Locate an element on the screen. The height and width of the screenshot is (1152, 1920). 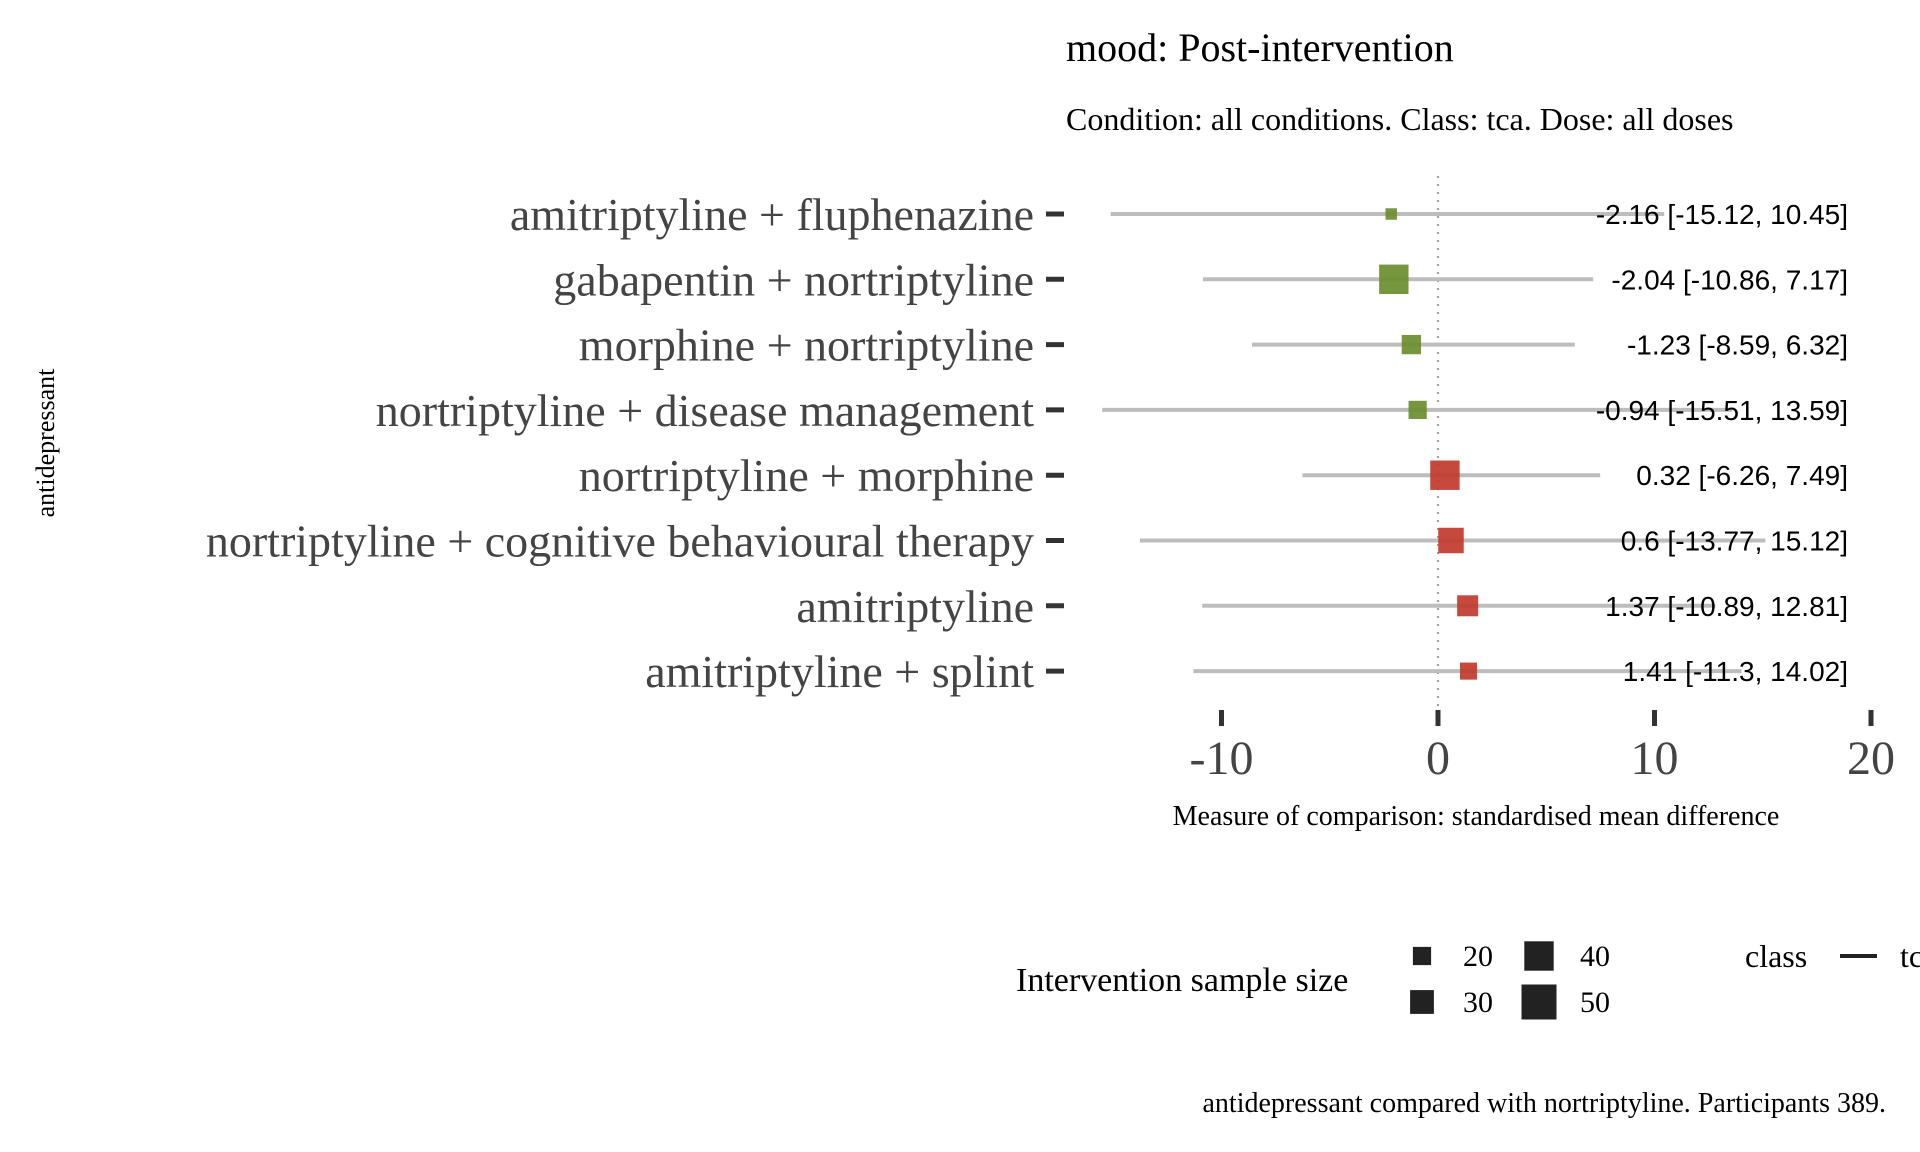
size-legend: 20 30 40 50 is located at coordinates (1510, 980).